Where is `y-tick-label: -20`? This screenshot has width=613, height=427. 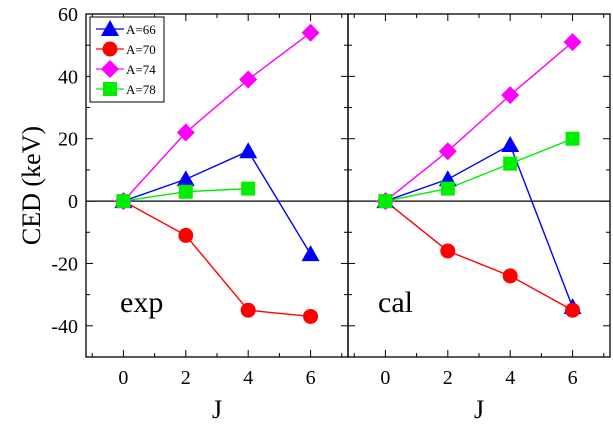
y-tick-label: -20 is located at coordinates (64, 264).